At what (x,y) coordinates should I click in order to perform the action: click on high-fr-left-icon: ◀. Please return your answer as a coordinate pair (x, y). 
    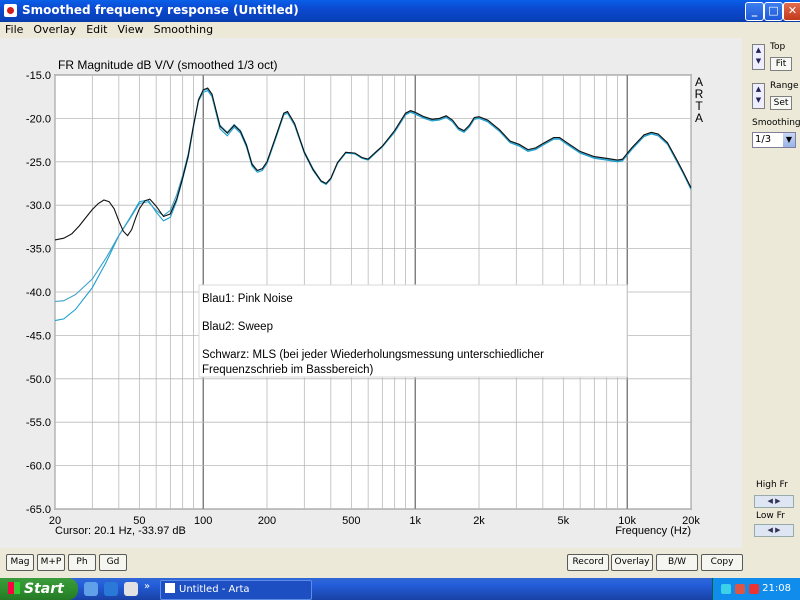
    Looking at the image, I should click on (770, 501).